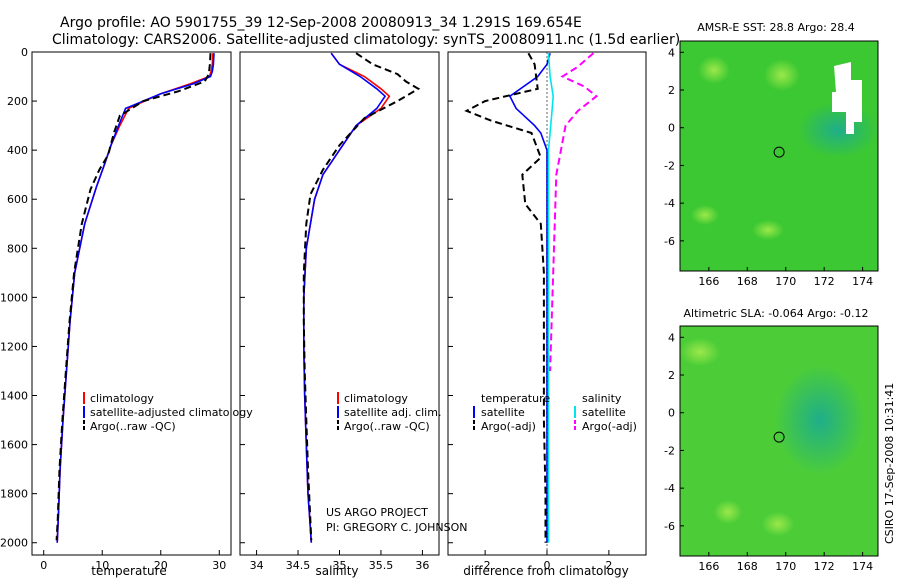 The height and width of the screenshot is (580, 900). I want to click on difference-plot, so click(531, 303).